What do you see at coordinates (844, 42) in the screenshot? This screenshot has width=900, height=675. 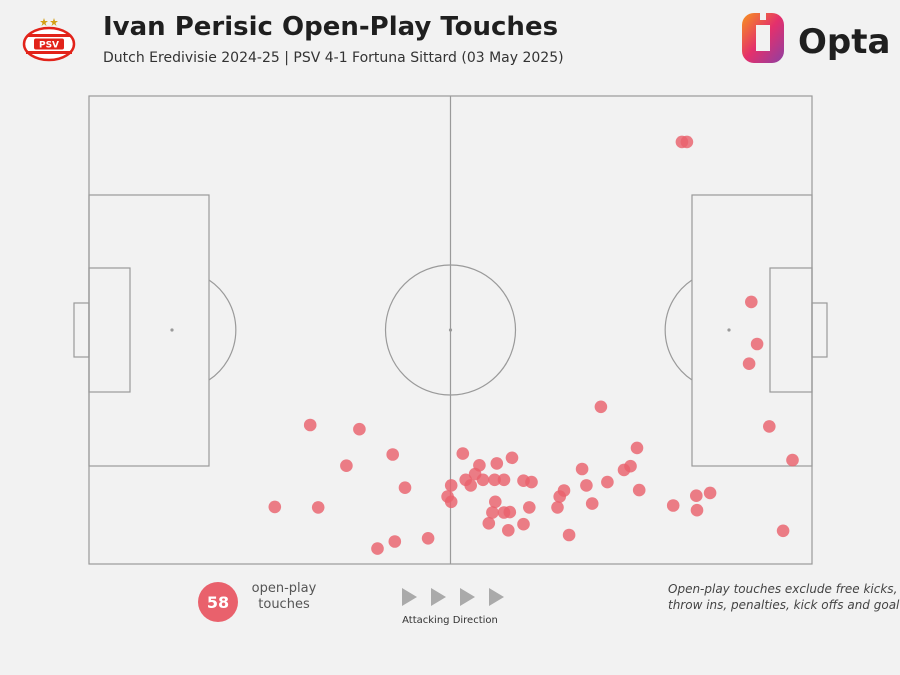 I see `opta-wordmark: Opta` at bounding box center [844, 42].